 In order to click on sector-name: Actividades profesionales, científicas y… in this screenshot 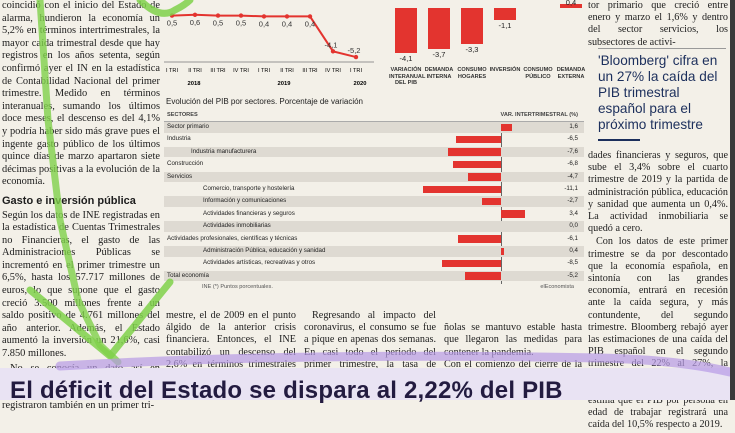, I will do `click(232, 238)`.